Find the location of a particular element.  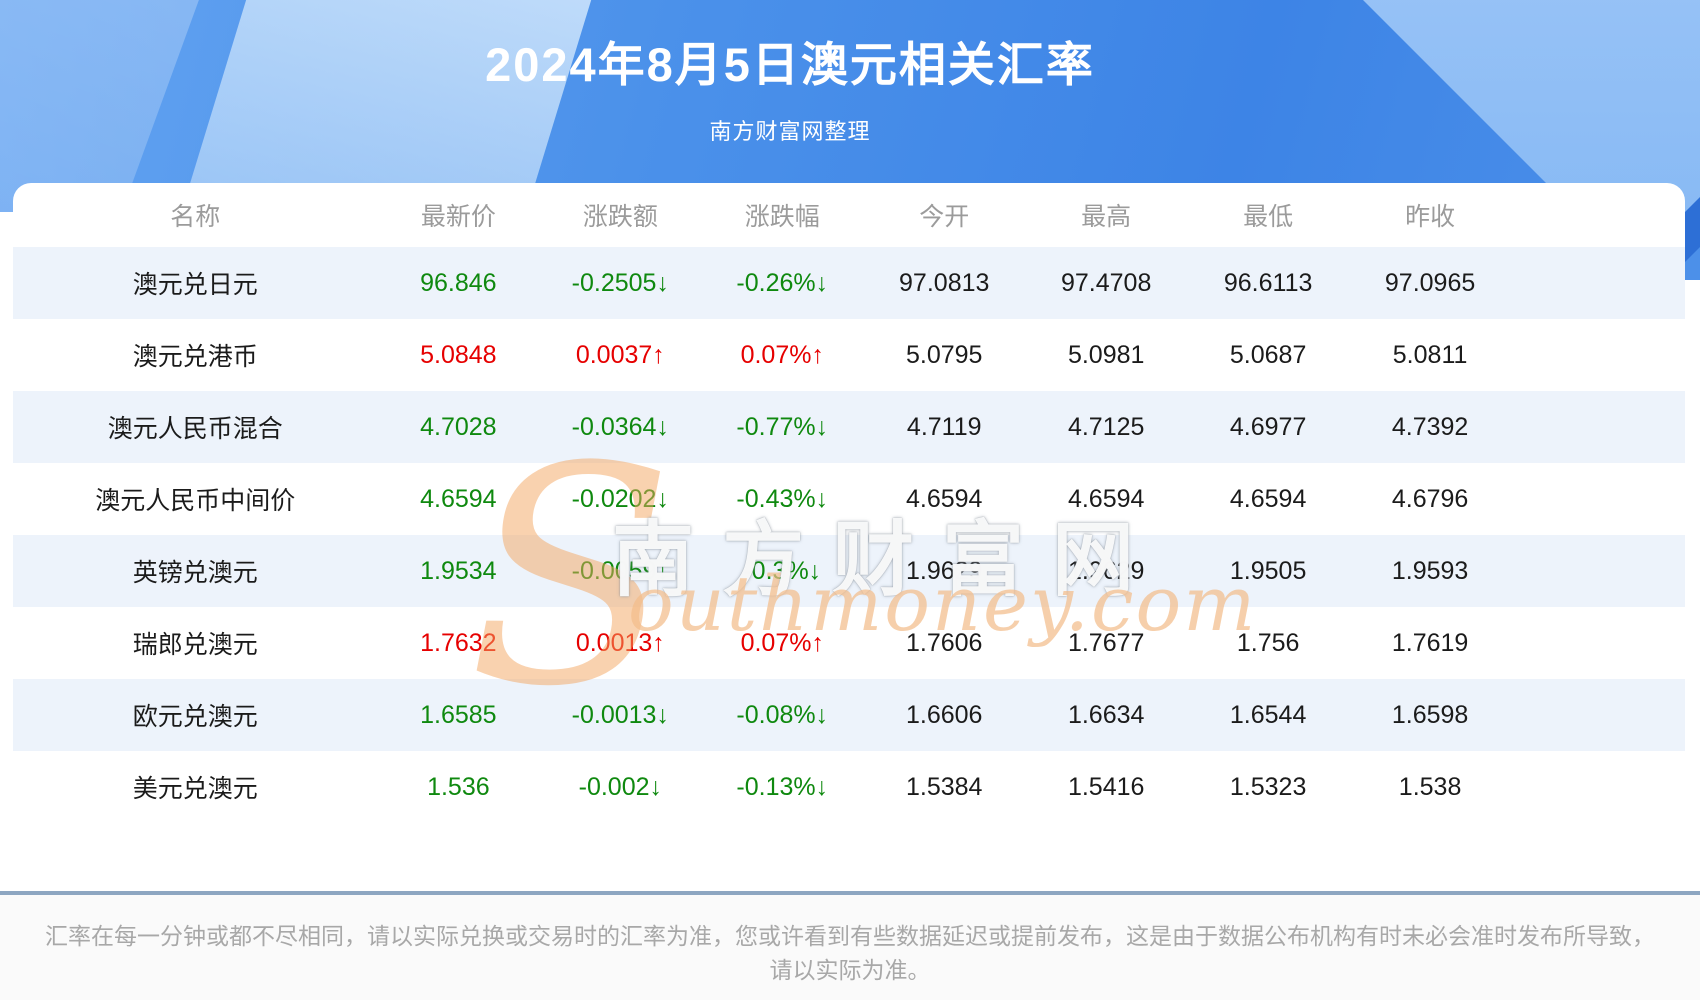

change-cell: -0.0013↓ is located at coordinates (620, 714).